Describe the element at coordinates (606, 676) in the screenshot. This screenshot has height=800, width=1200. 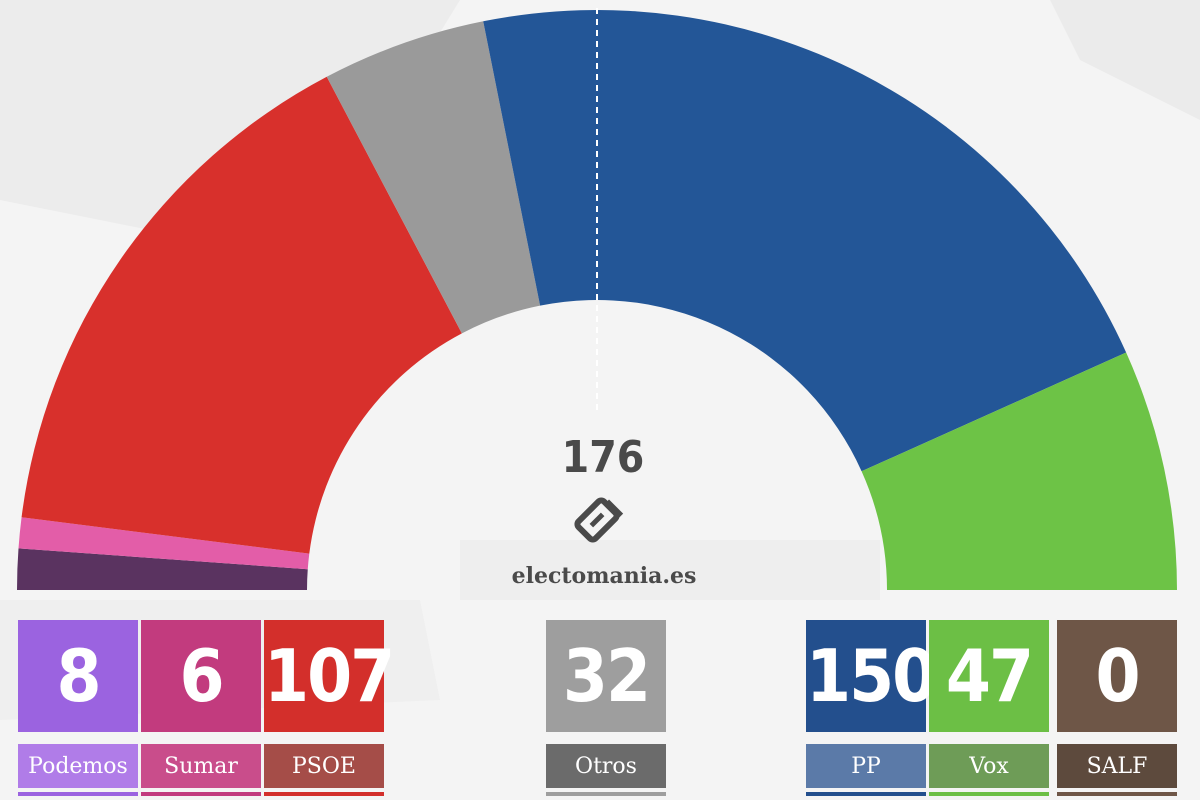
I see `seat-count-otros: 32` at that location.